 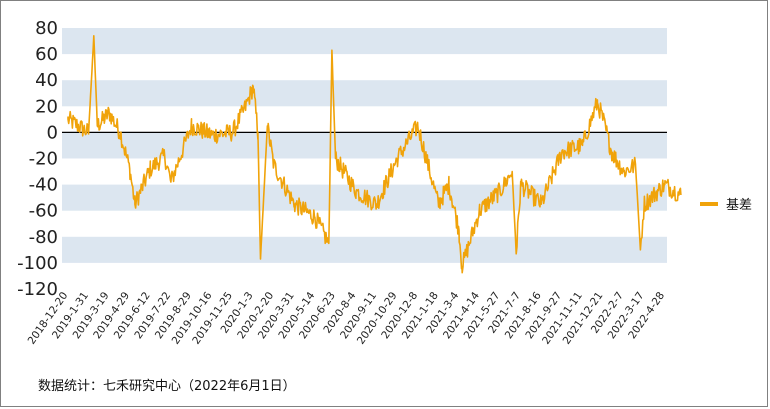 I want to click on y-tick-label: -120, so click(x=37, y=289).